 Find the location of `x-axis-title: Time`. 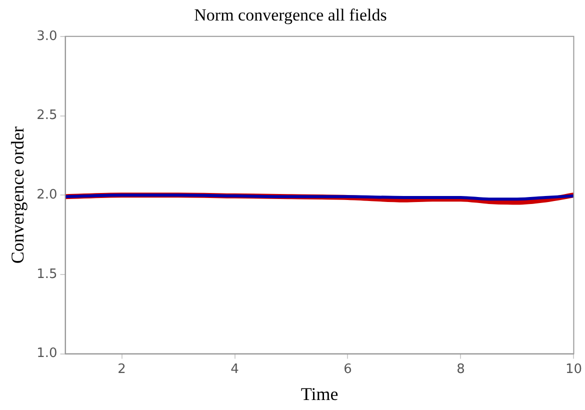

x-axis-title: Time is located at coordinates (319, 394).